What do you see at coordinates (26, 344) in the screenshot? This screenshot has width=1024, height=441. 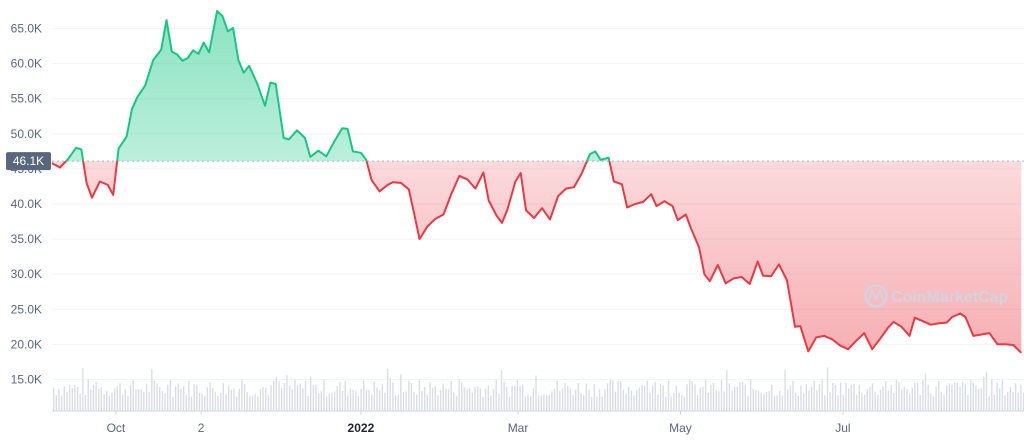 I see `y-tick-label: 20.0K` at bounding box center [26, 344].